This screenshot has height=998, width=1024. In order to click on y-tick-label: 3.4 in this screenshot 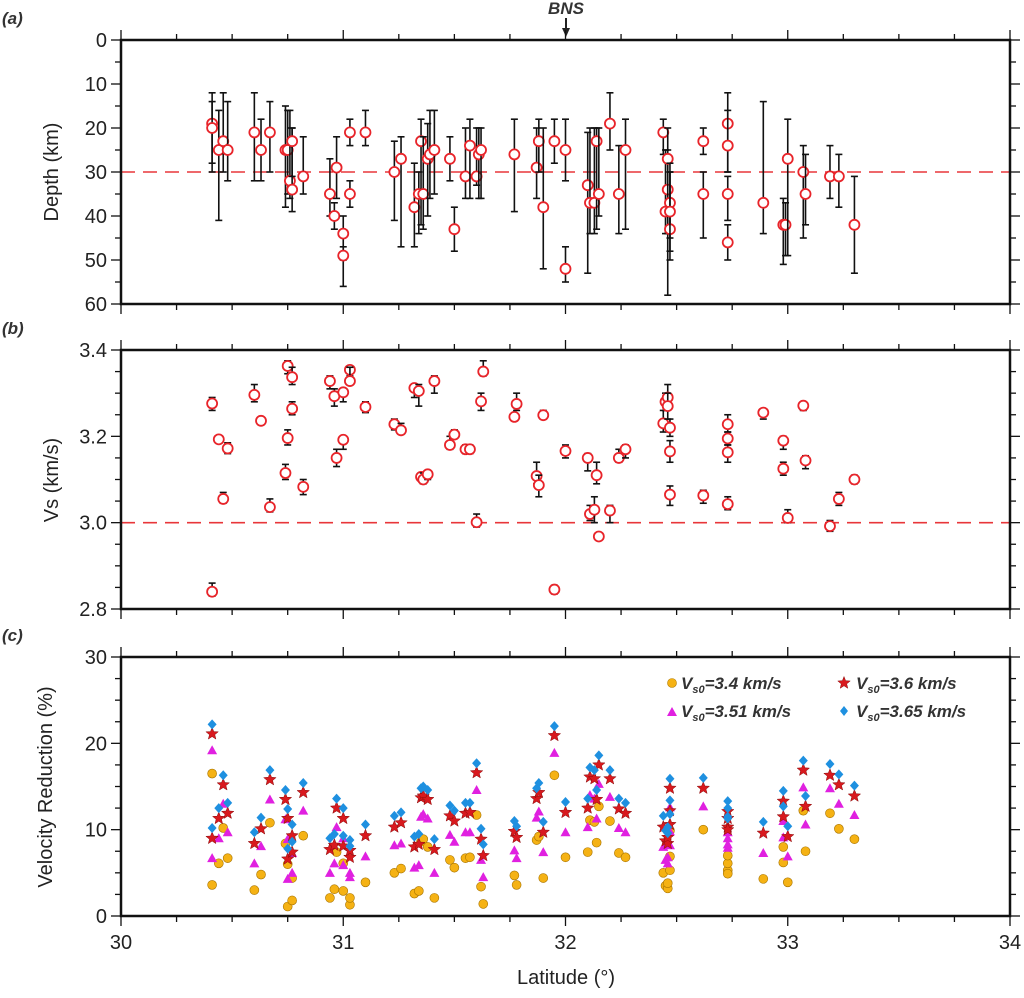, I will do `click(93, 351)`.